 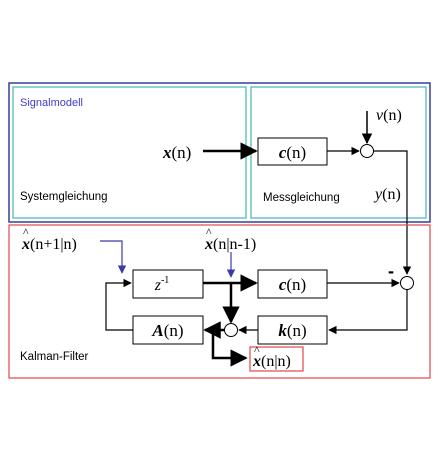 I want to click on a-feedback-line, so click(x=119, y=304).